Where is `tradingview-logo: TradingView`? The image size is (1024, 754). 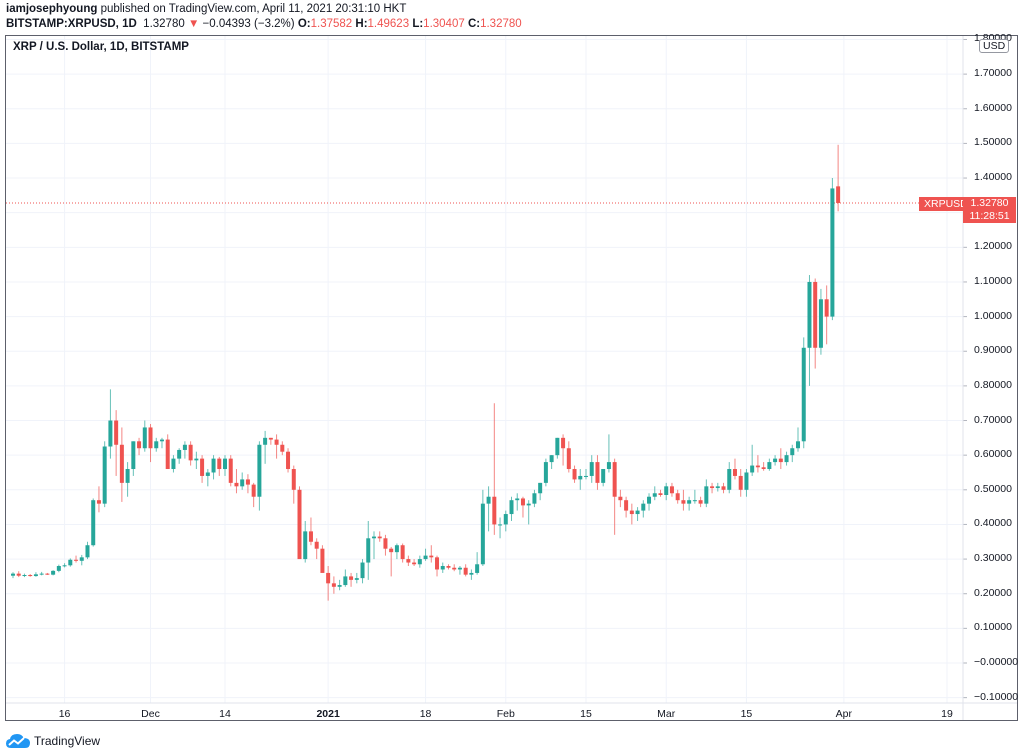 tradingview-logo: TradingView is located at coordinates (52, 741).